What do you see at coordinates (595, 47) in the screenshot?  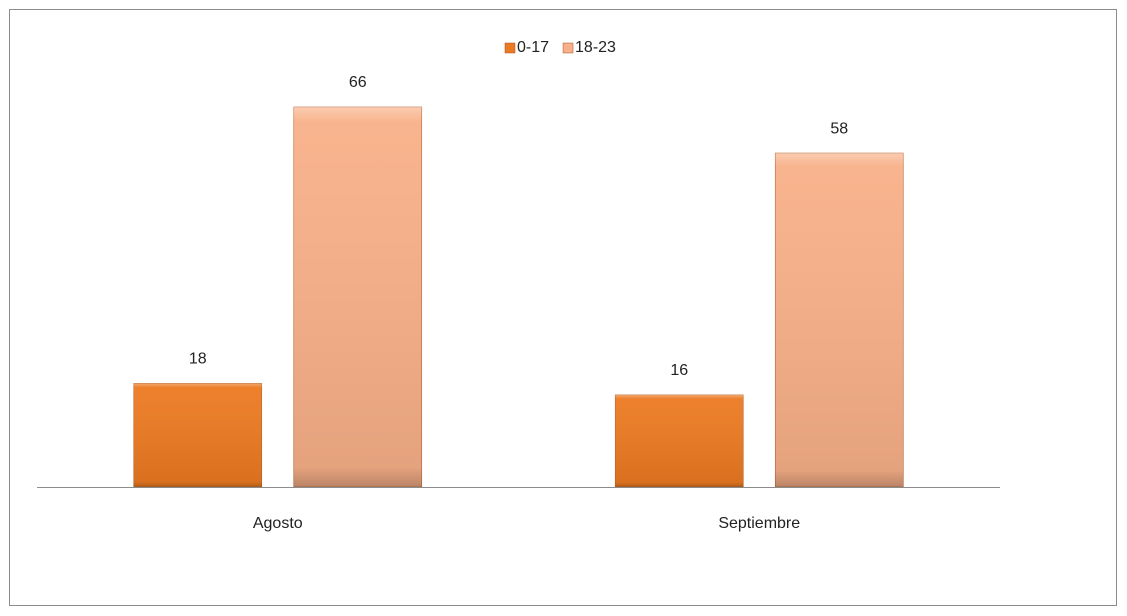 I see `legend-label: 18-23` at bounding box center [595, 47].